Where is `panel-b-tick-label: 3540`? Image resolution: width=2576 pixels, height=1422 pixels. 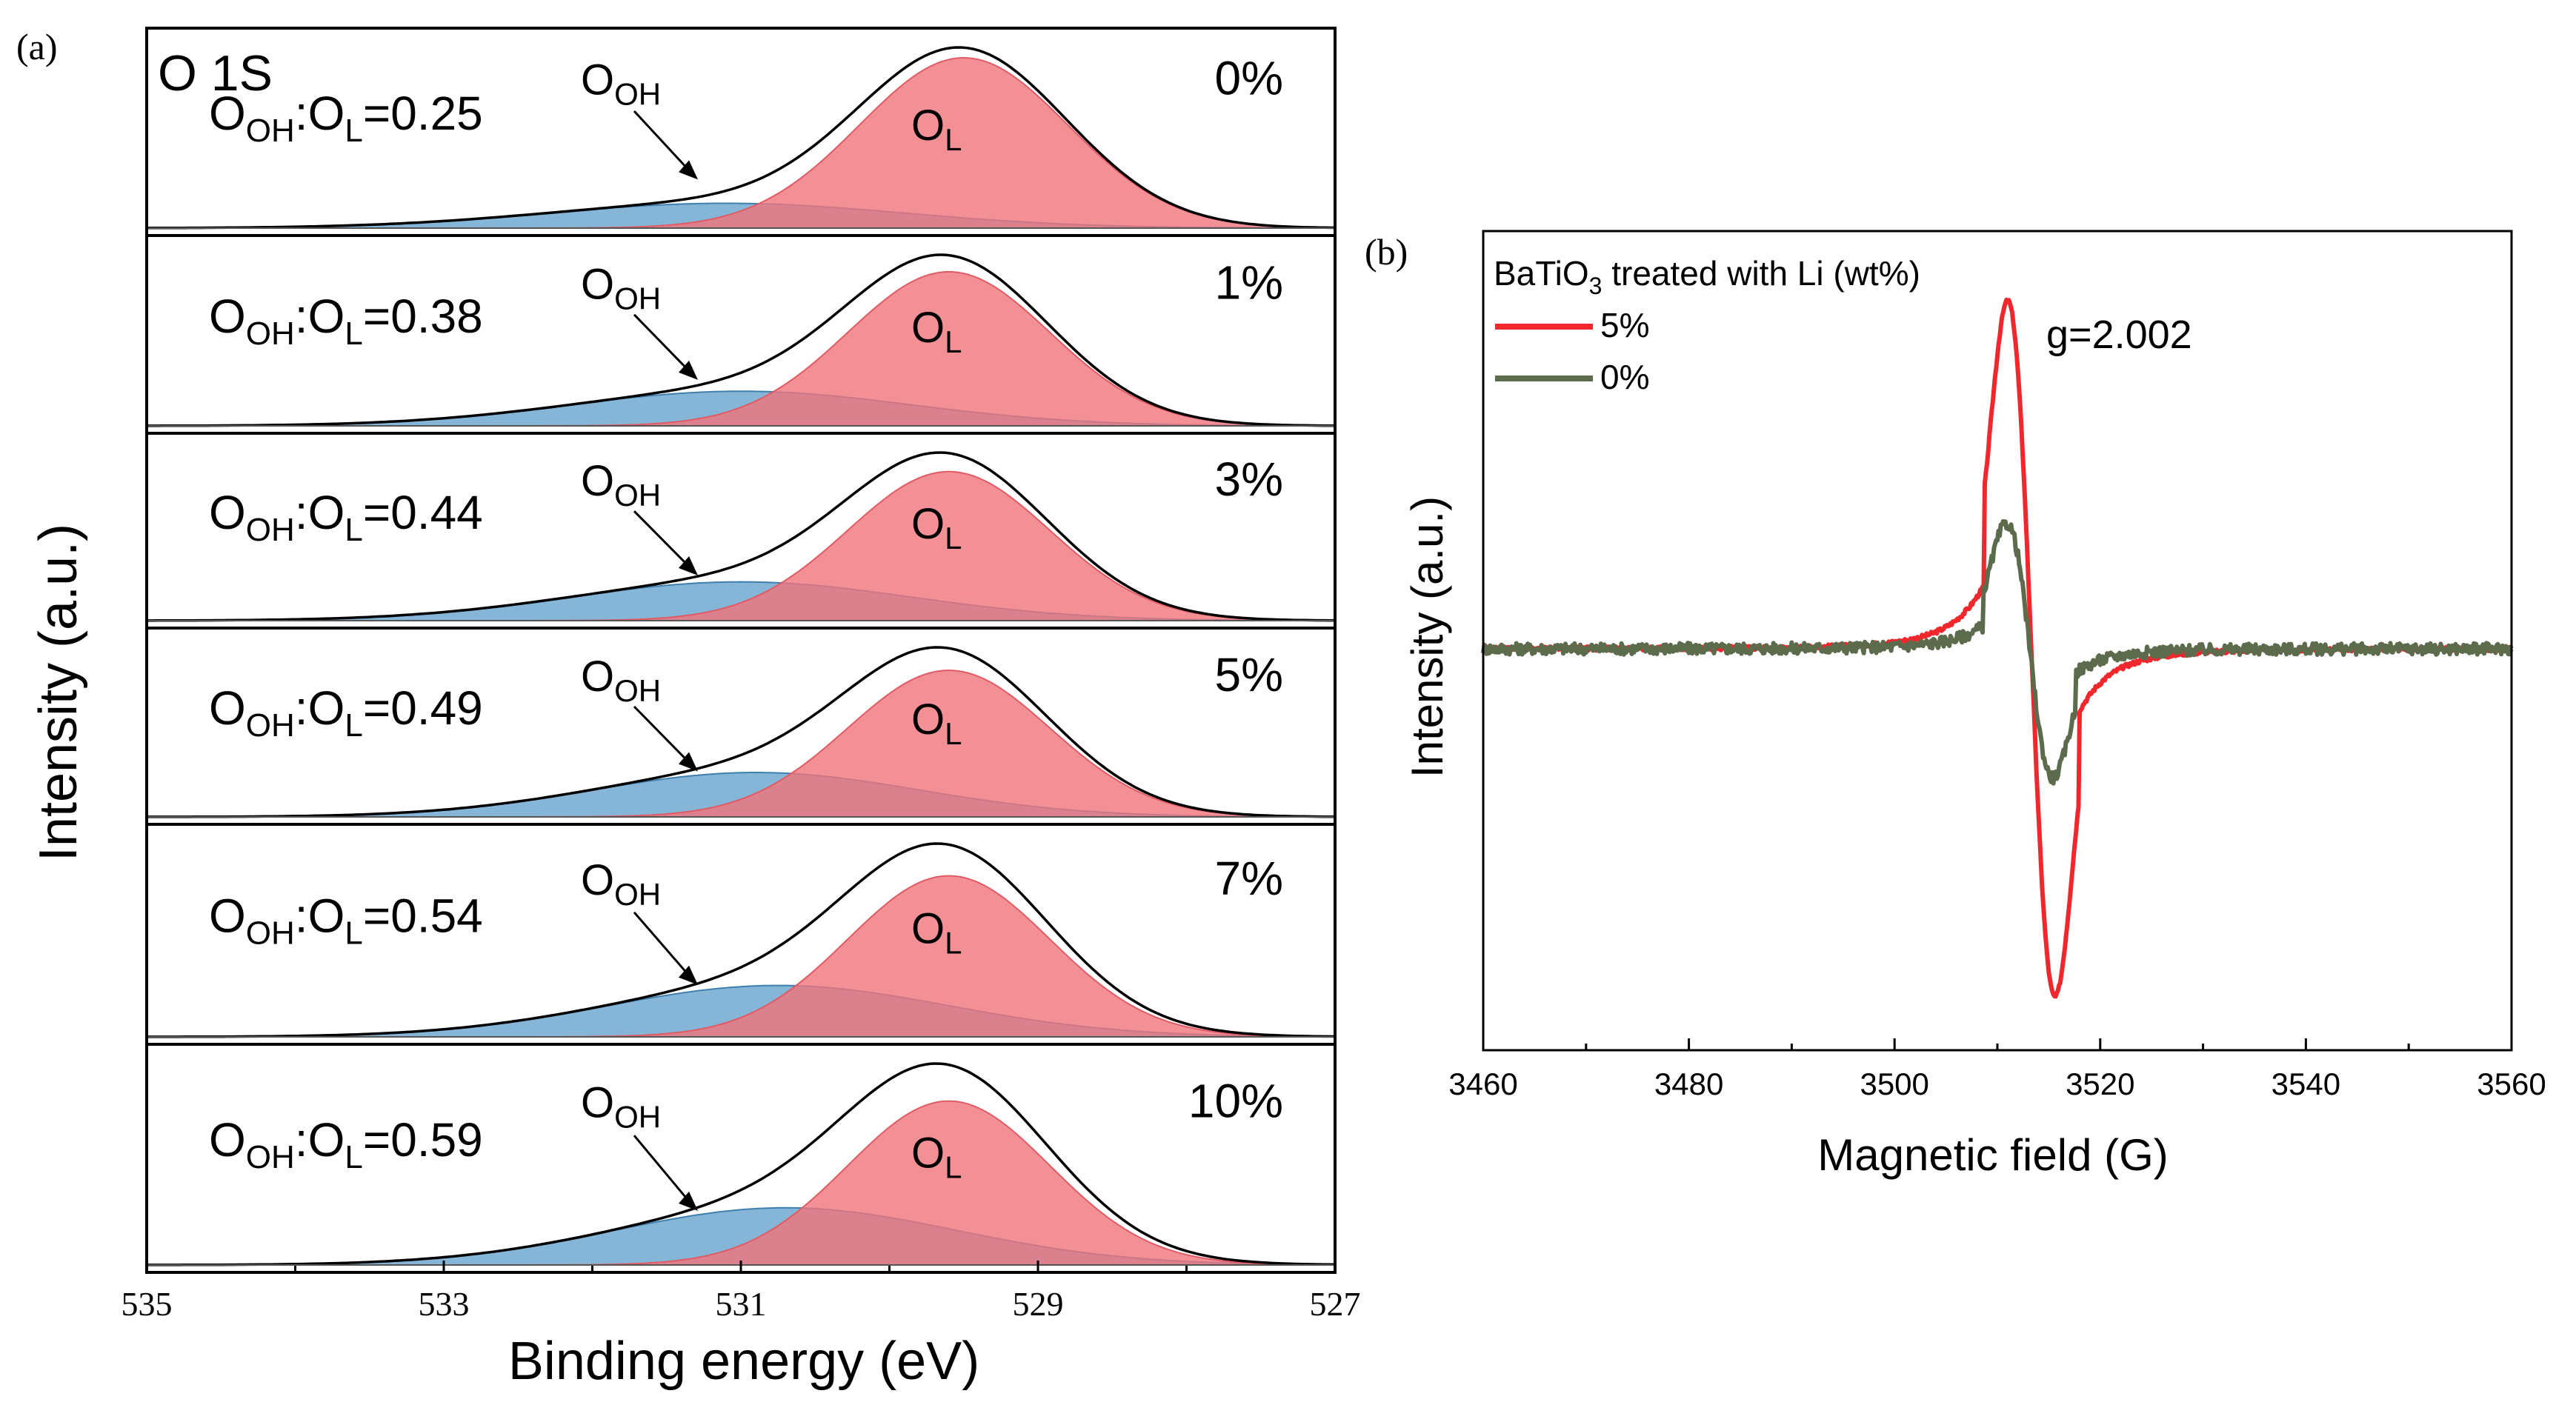
panel-b-tick-label: 3540 is located at coordinates (2306, 1083).